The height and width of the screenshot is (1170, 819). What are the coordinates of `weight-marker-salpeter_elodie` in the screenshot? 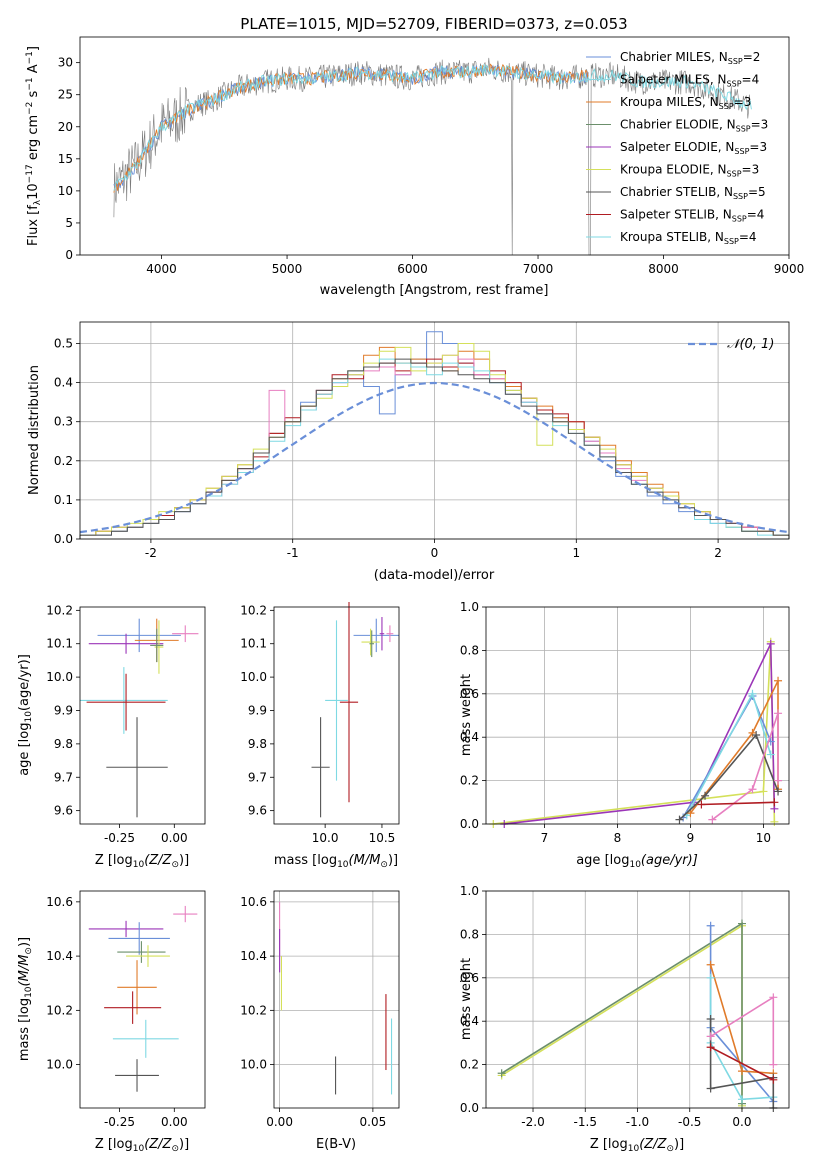 It's located at (770, 643).